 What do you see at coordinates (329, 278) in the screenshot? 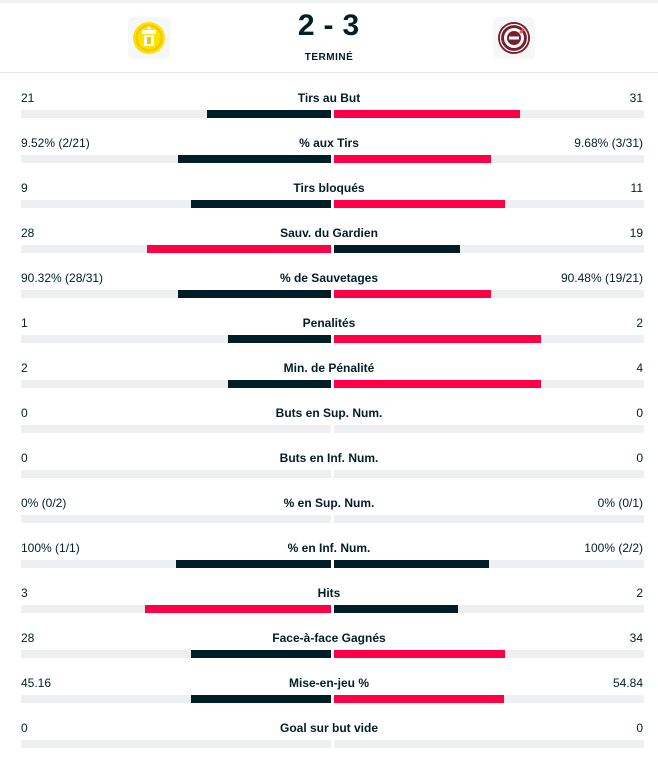
I see `stat-label: % de Sauvetages` at bounding box center [329, 278].